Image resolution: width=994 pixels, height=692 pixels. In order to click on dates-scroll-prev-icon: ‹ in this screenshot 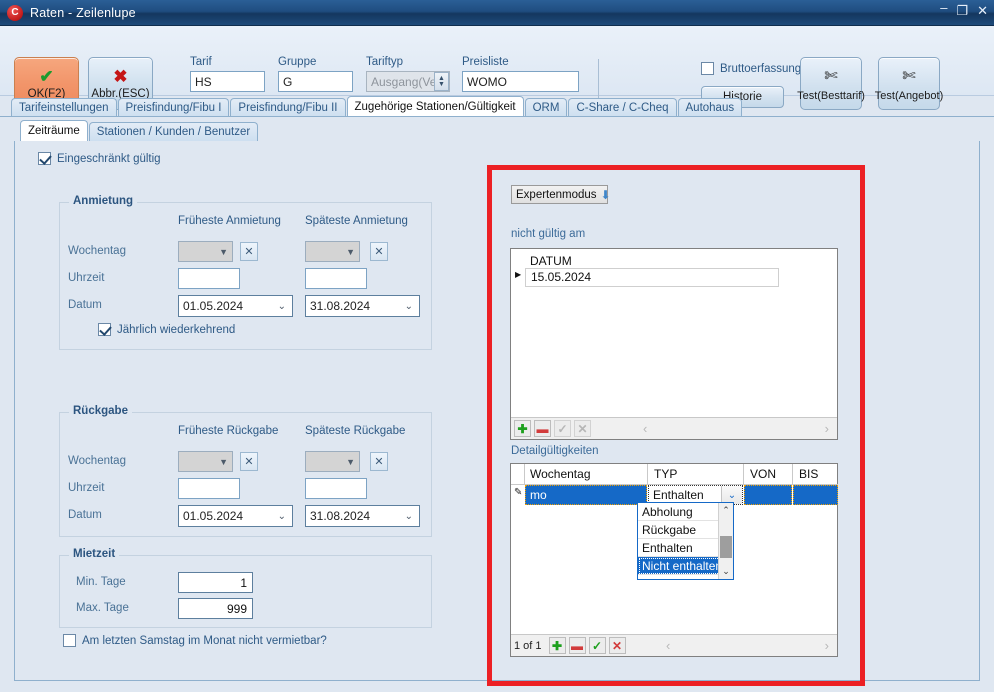, I will do `click(645, 428)`.